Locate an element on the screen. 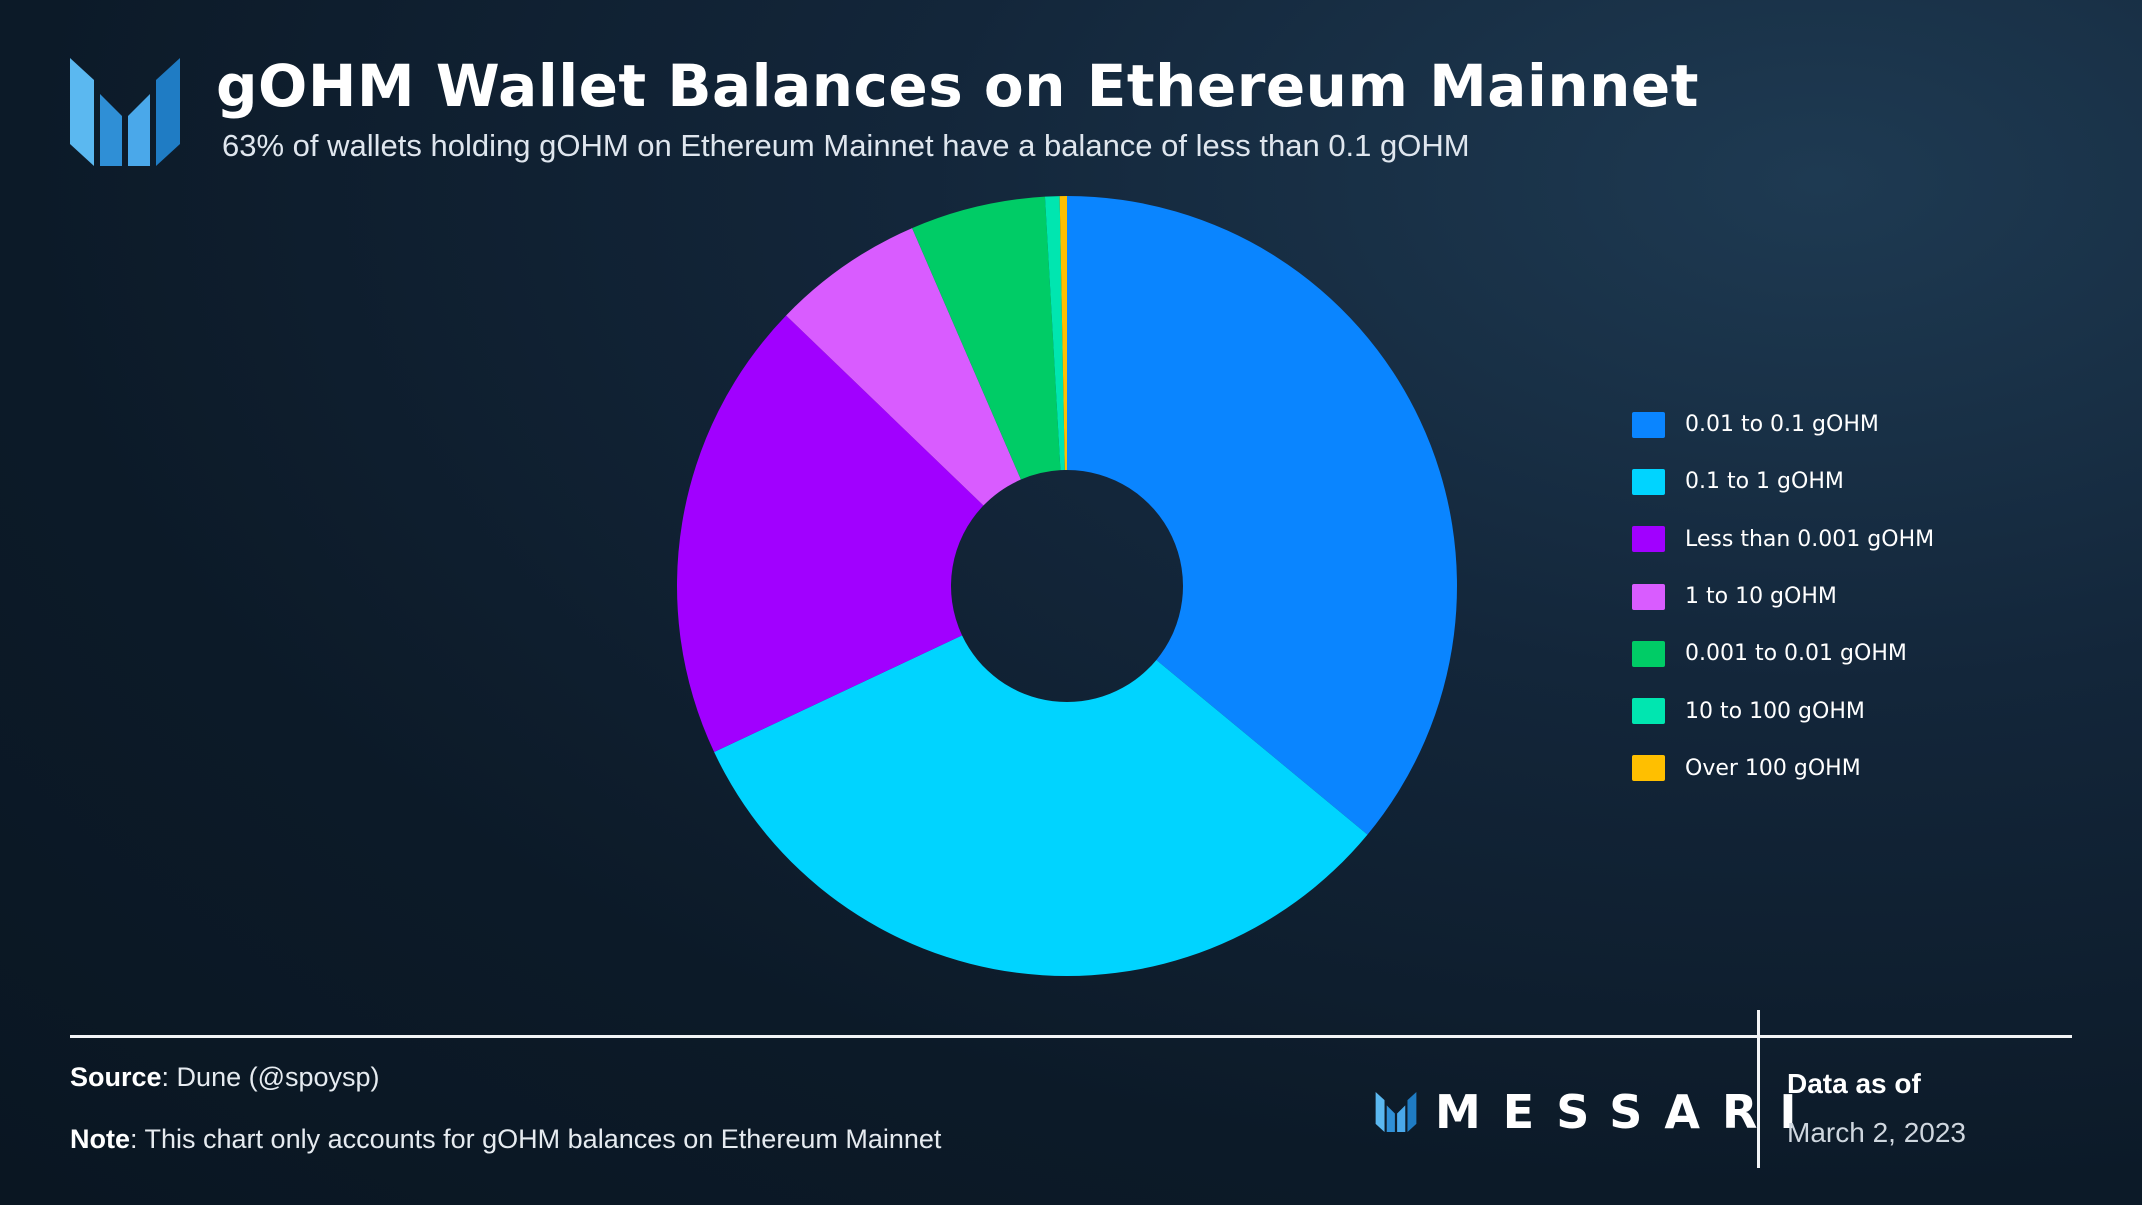 Image resolution: width=2142 pixels, height=1205 pixels. legend-label: 0.1 to 1 gOHM is located at coordinates (1764, 482).